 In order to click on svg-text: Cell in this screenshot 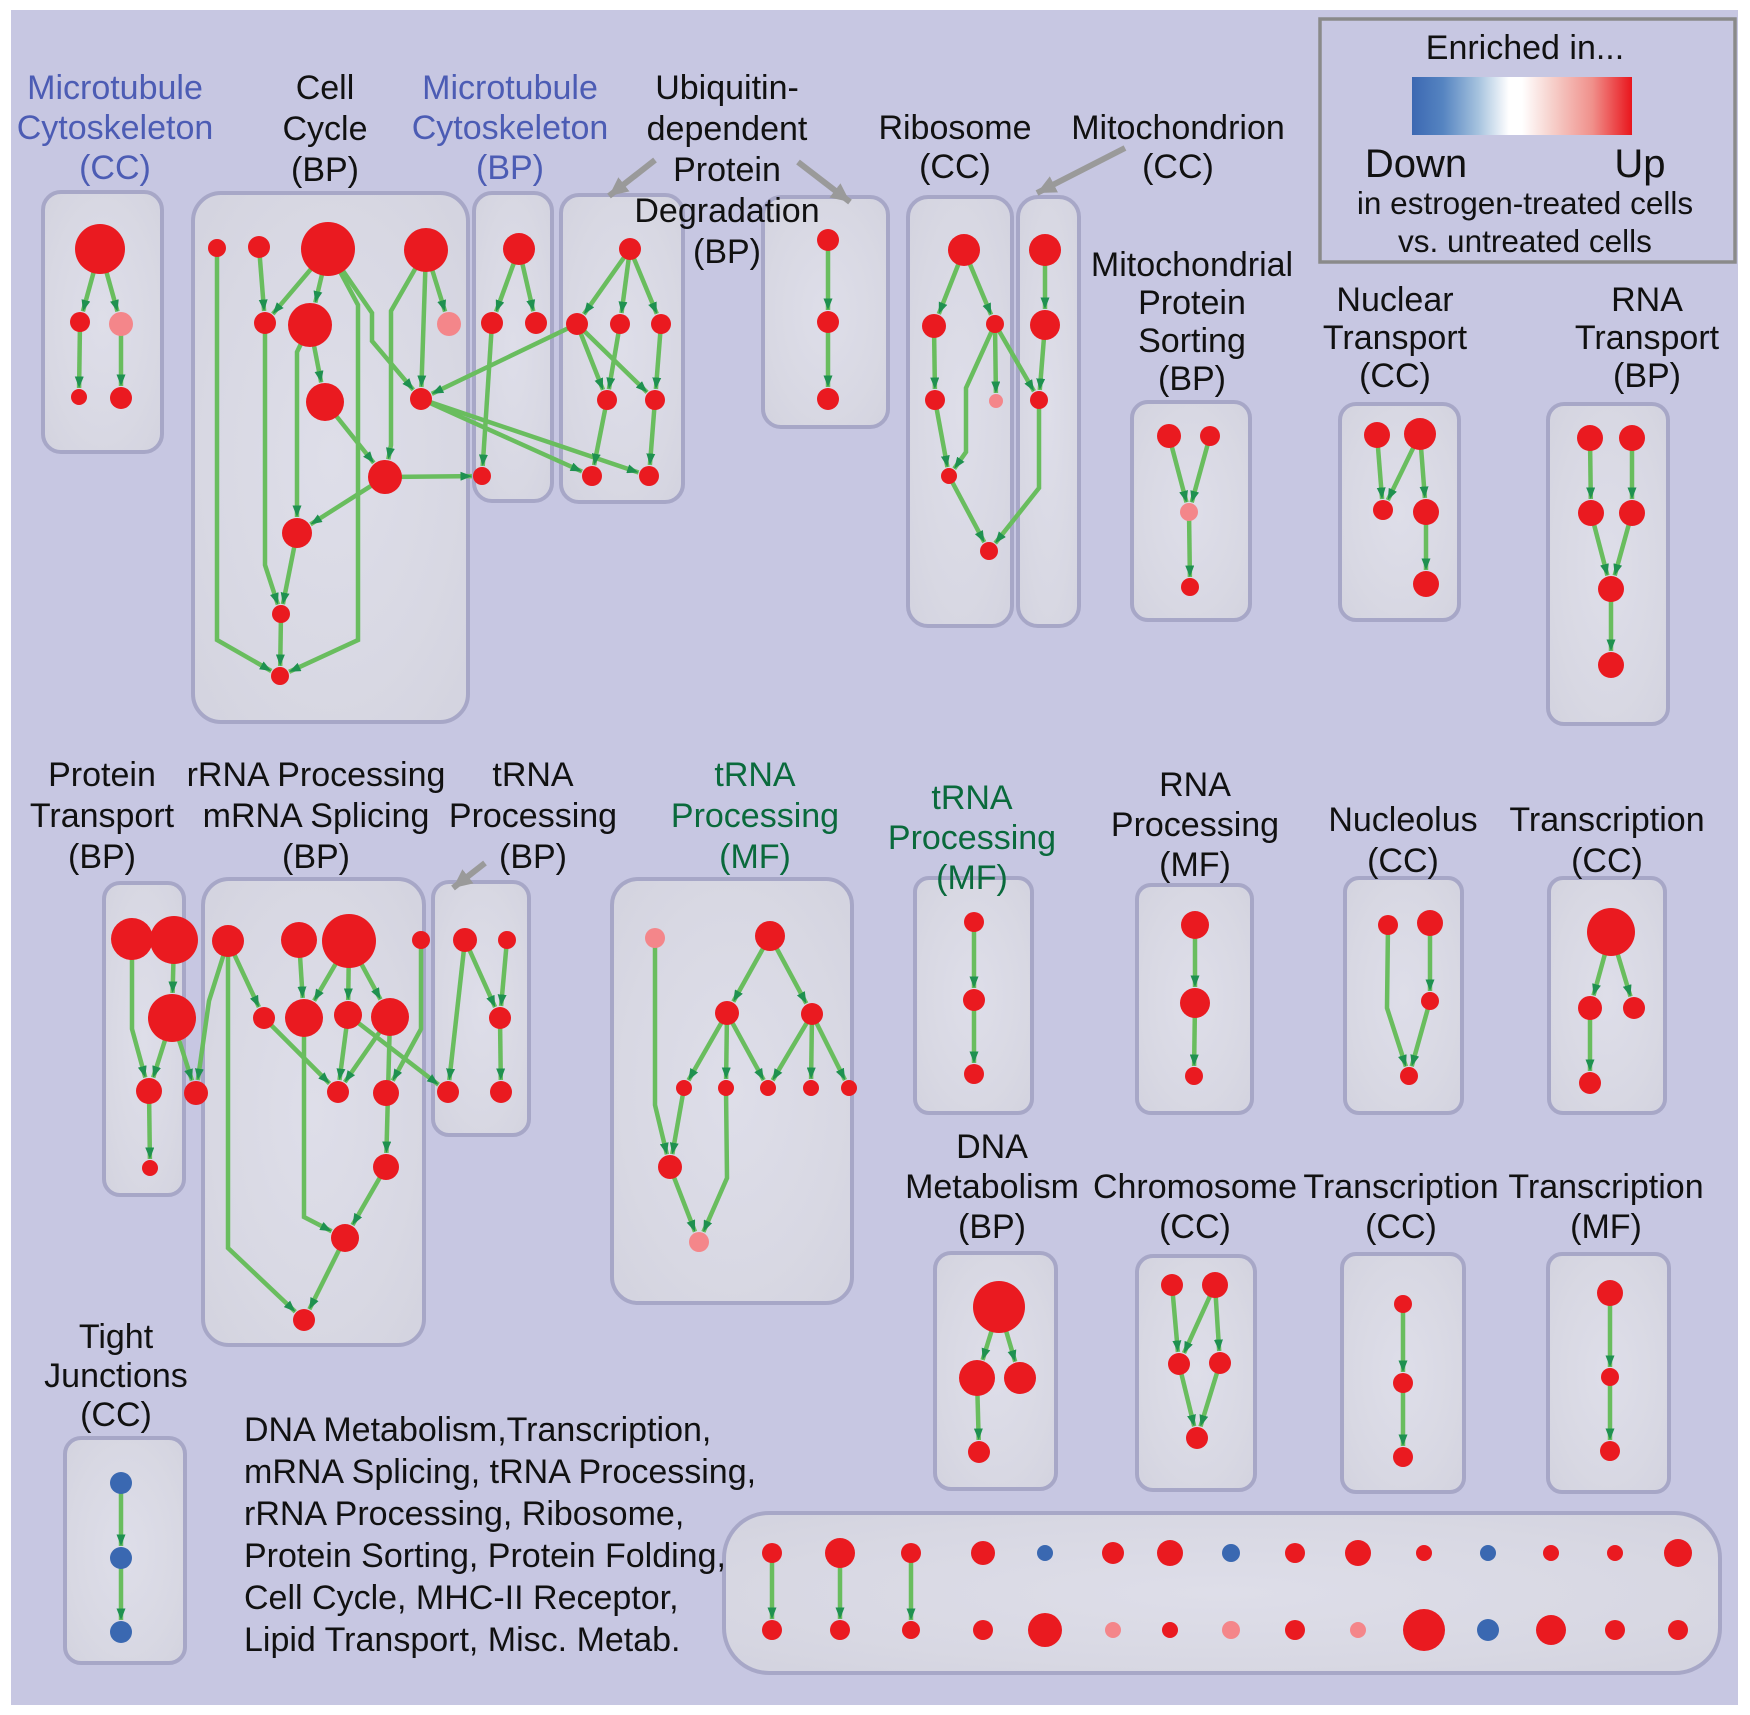, I will do `click(325, 88)`.